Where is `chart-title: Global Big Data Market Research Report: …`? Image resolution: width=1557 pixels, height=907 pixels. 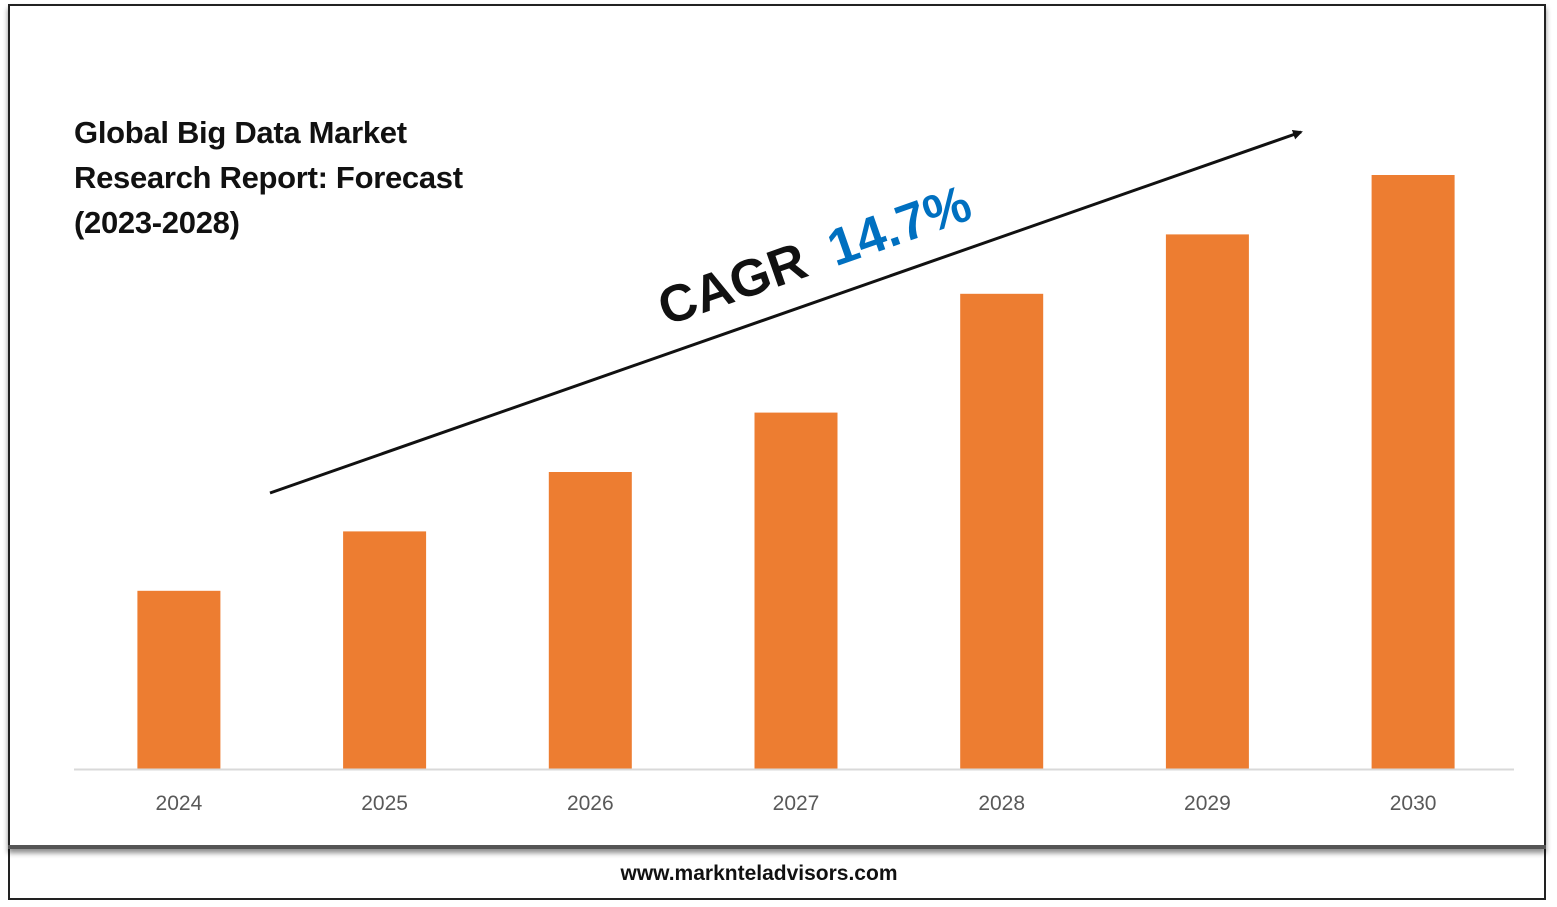 chart-title: Global Big Data Market Research Report: … is located at coordinates (268, 177).